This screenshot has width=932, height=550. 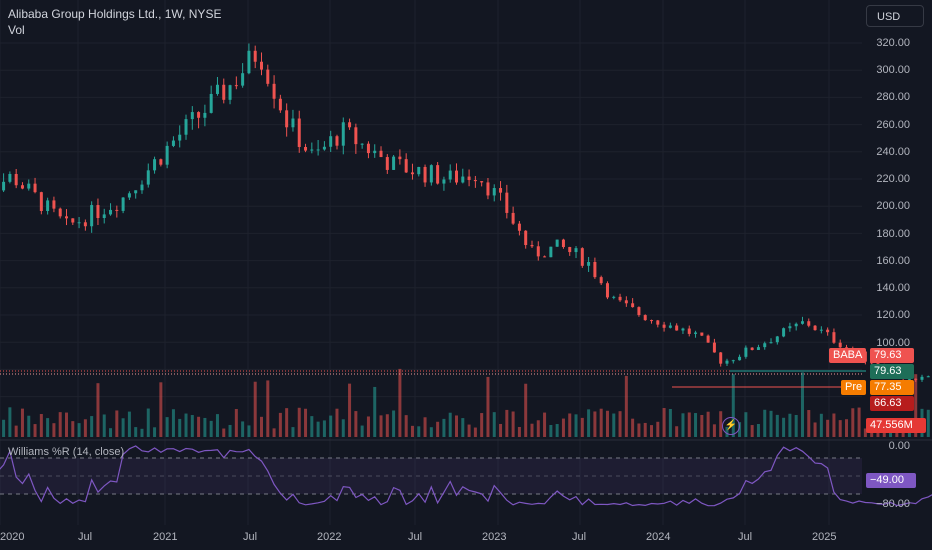 What do you see at coordinates (466, 476) in the screenshot?
I see `williams-r-pane` at bounding box center [466, 476].